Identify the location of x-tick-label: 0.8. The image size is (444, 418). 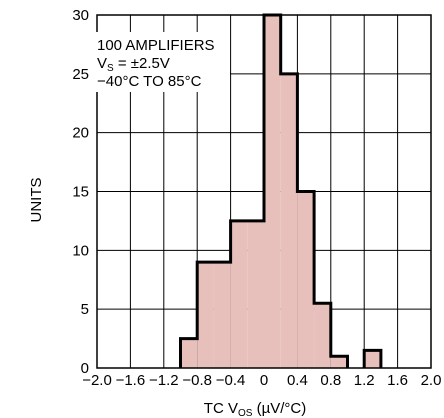
(330, 380).